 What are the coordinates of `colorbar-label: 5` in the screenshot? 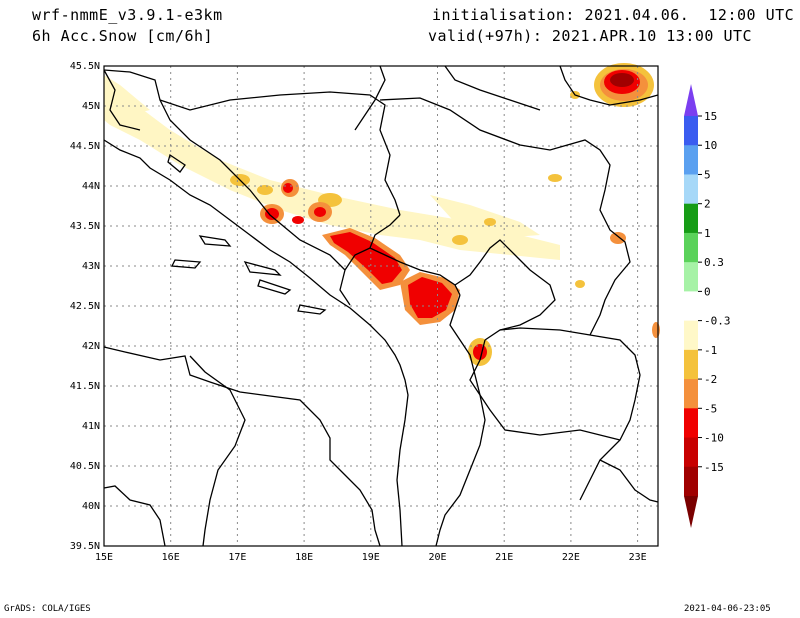 It's located at (707, 174).